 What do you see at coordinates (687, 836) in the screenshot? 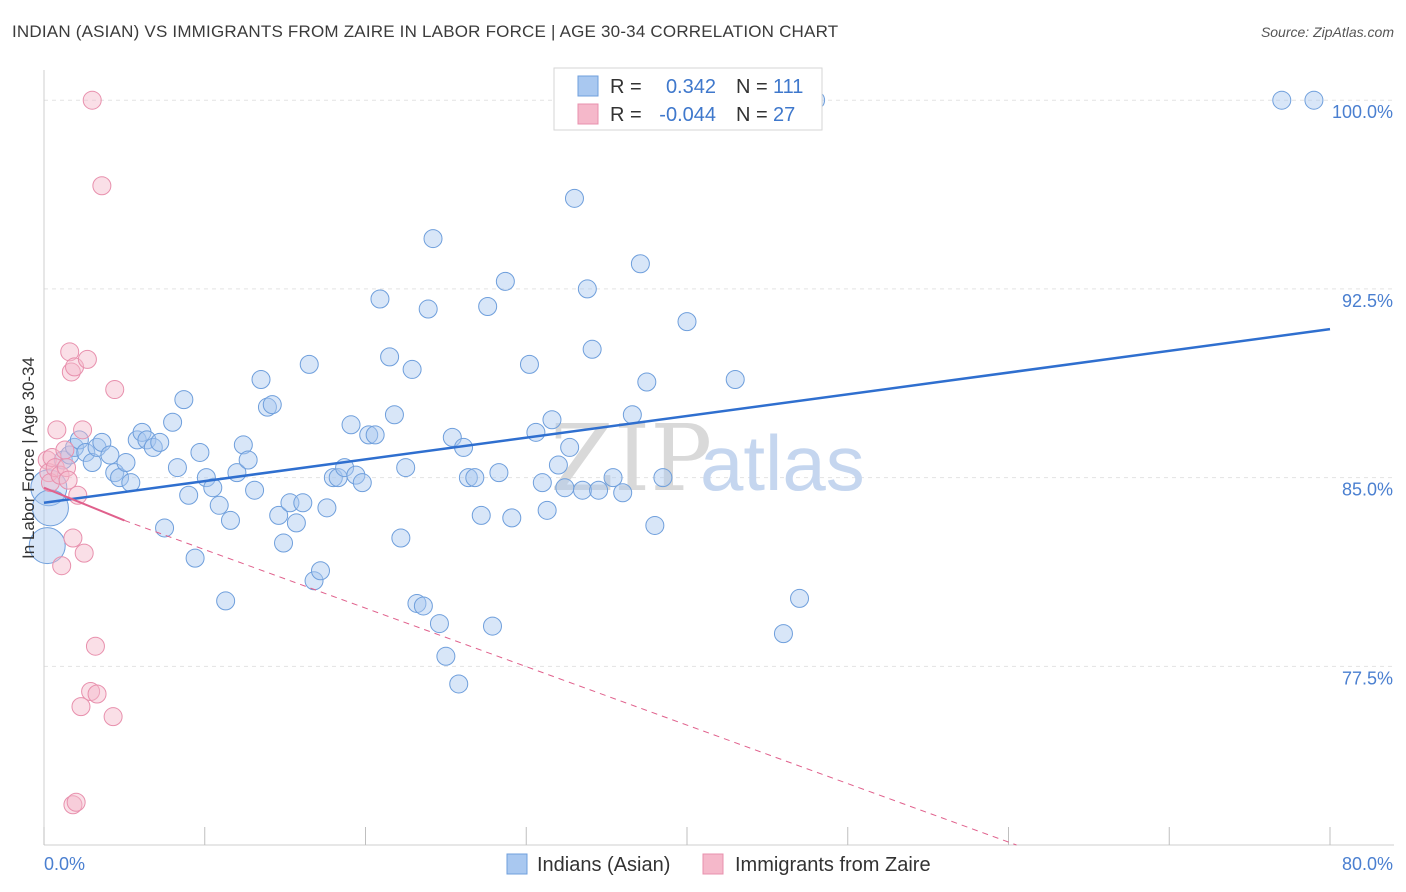
I see `x-ticks` at bounding box center [687, 836].